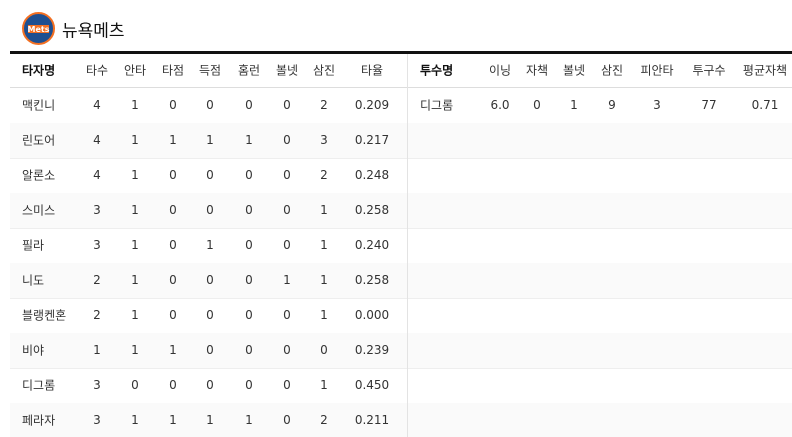  I want to click on cell: 0.209, so click(372, 105).